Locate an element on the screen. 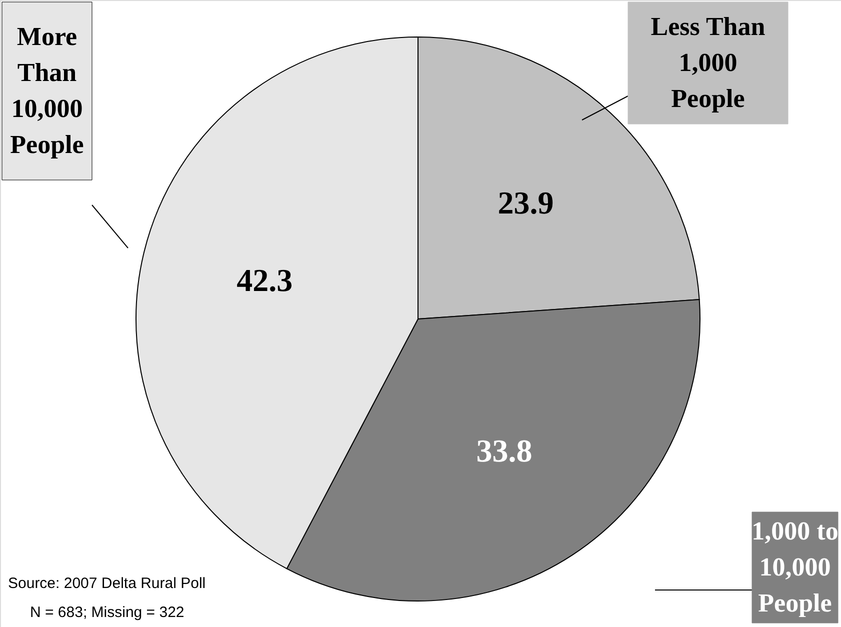  data-label: 23.9 is located at coordinates (526, 202).